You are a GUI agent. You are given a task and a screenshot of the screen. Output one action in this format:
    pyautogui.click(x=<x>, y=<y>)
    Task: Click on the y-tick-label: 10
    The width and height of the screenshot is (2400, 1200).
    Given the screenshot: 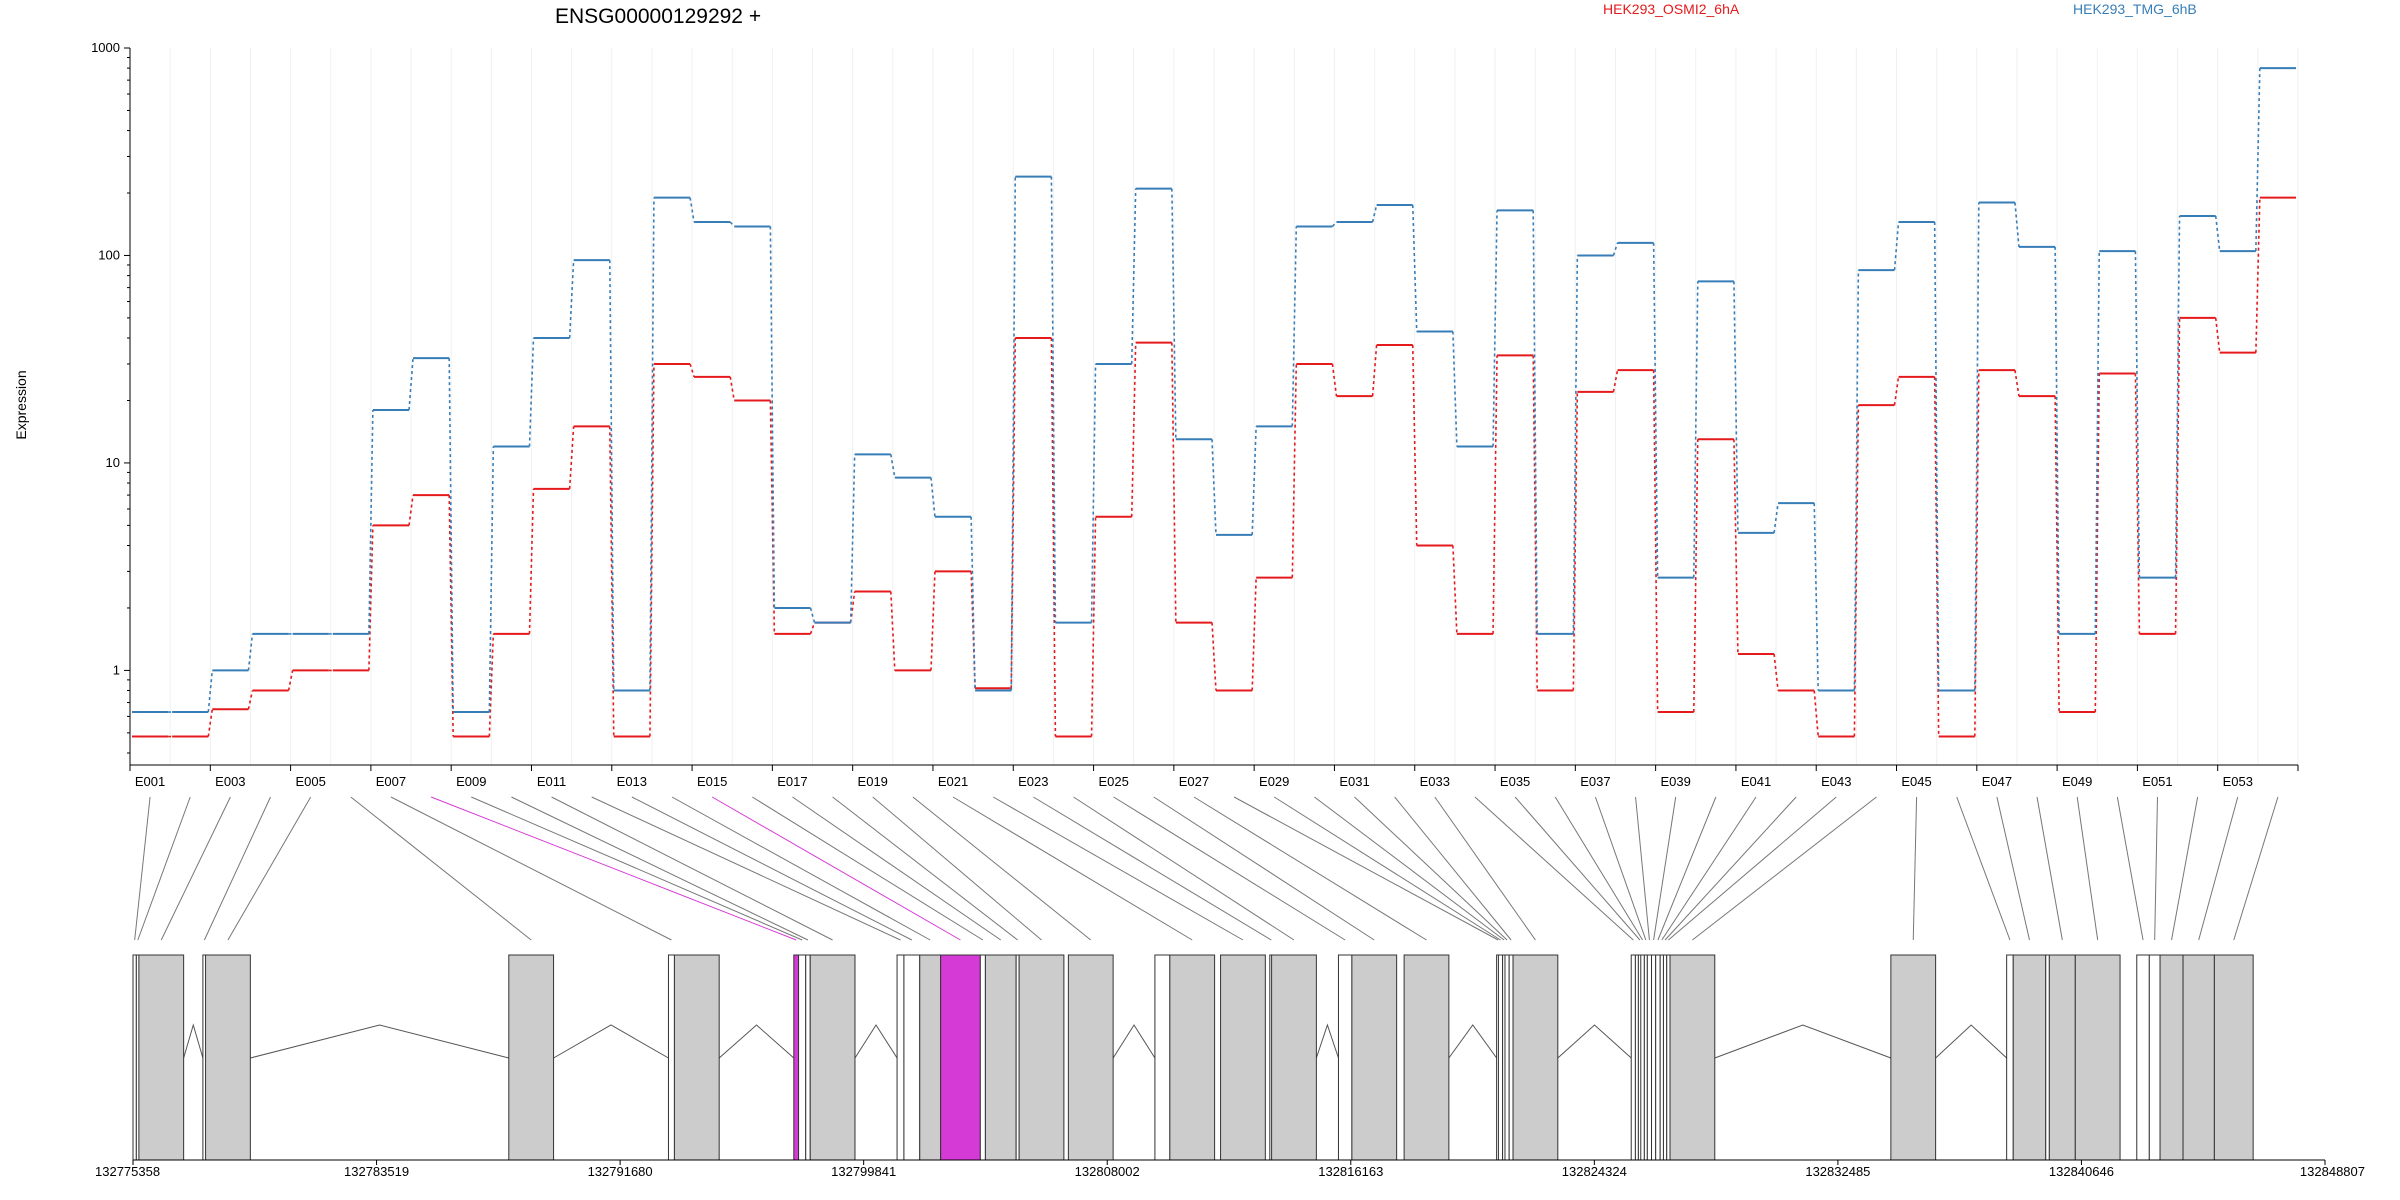 What is the action you would take?
    pyautogui.click(x=113, y=462)
    